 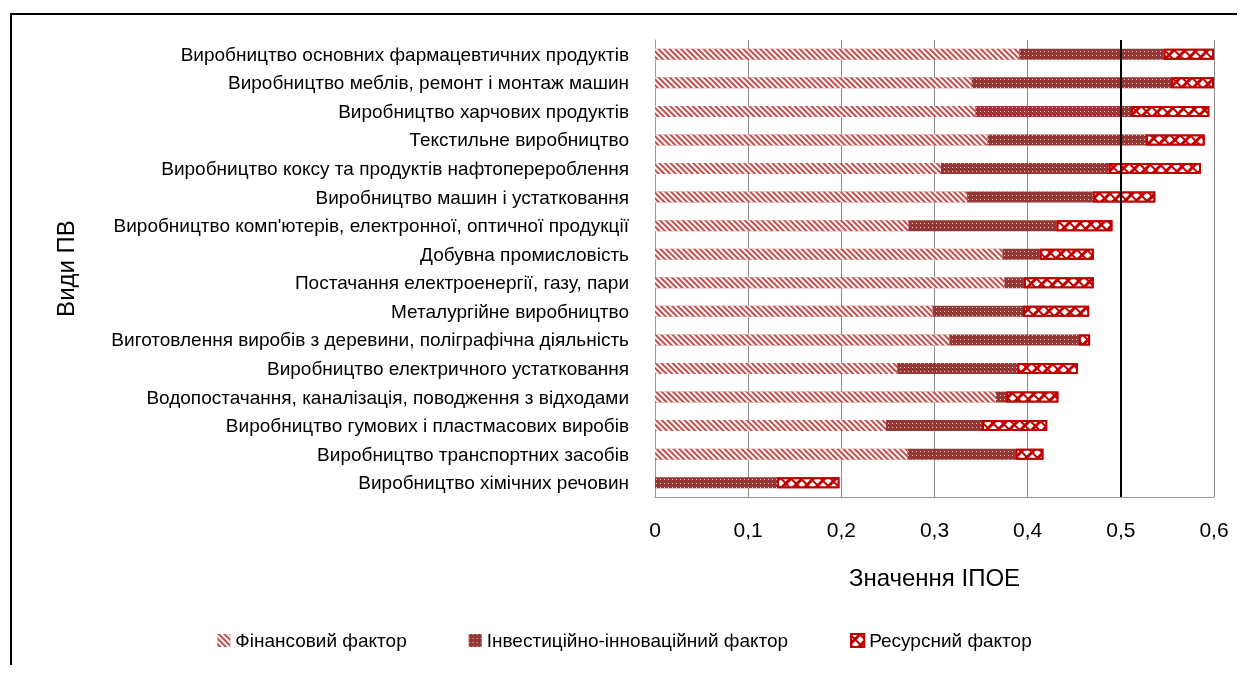 What do you see at coordinates (519, 140) in the screenshot?
I see `y-tick-label: Текстильне виробництво` at bounding box center [519, 140].